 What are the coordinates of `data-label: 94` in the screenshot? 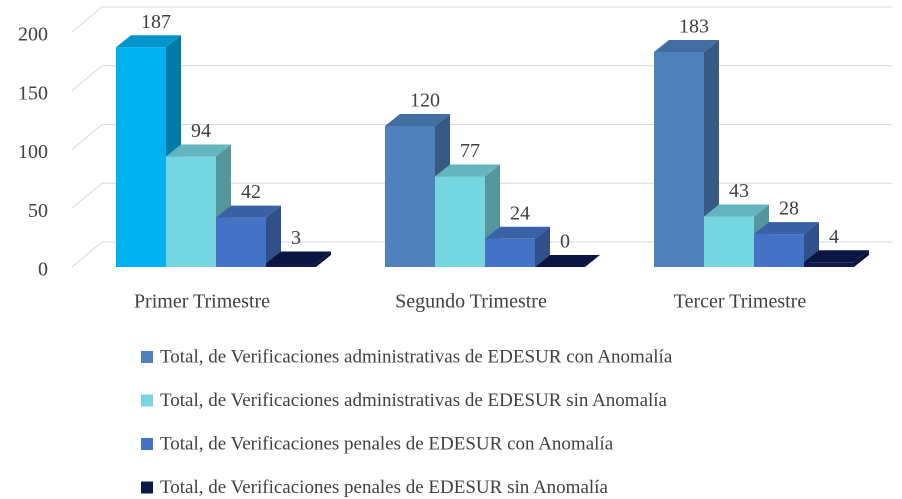 It's located at (201, 131).